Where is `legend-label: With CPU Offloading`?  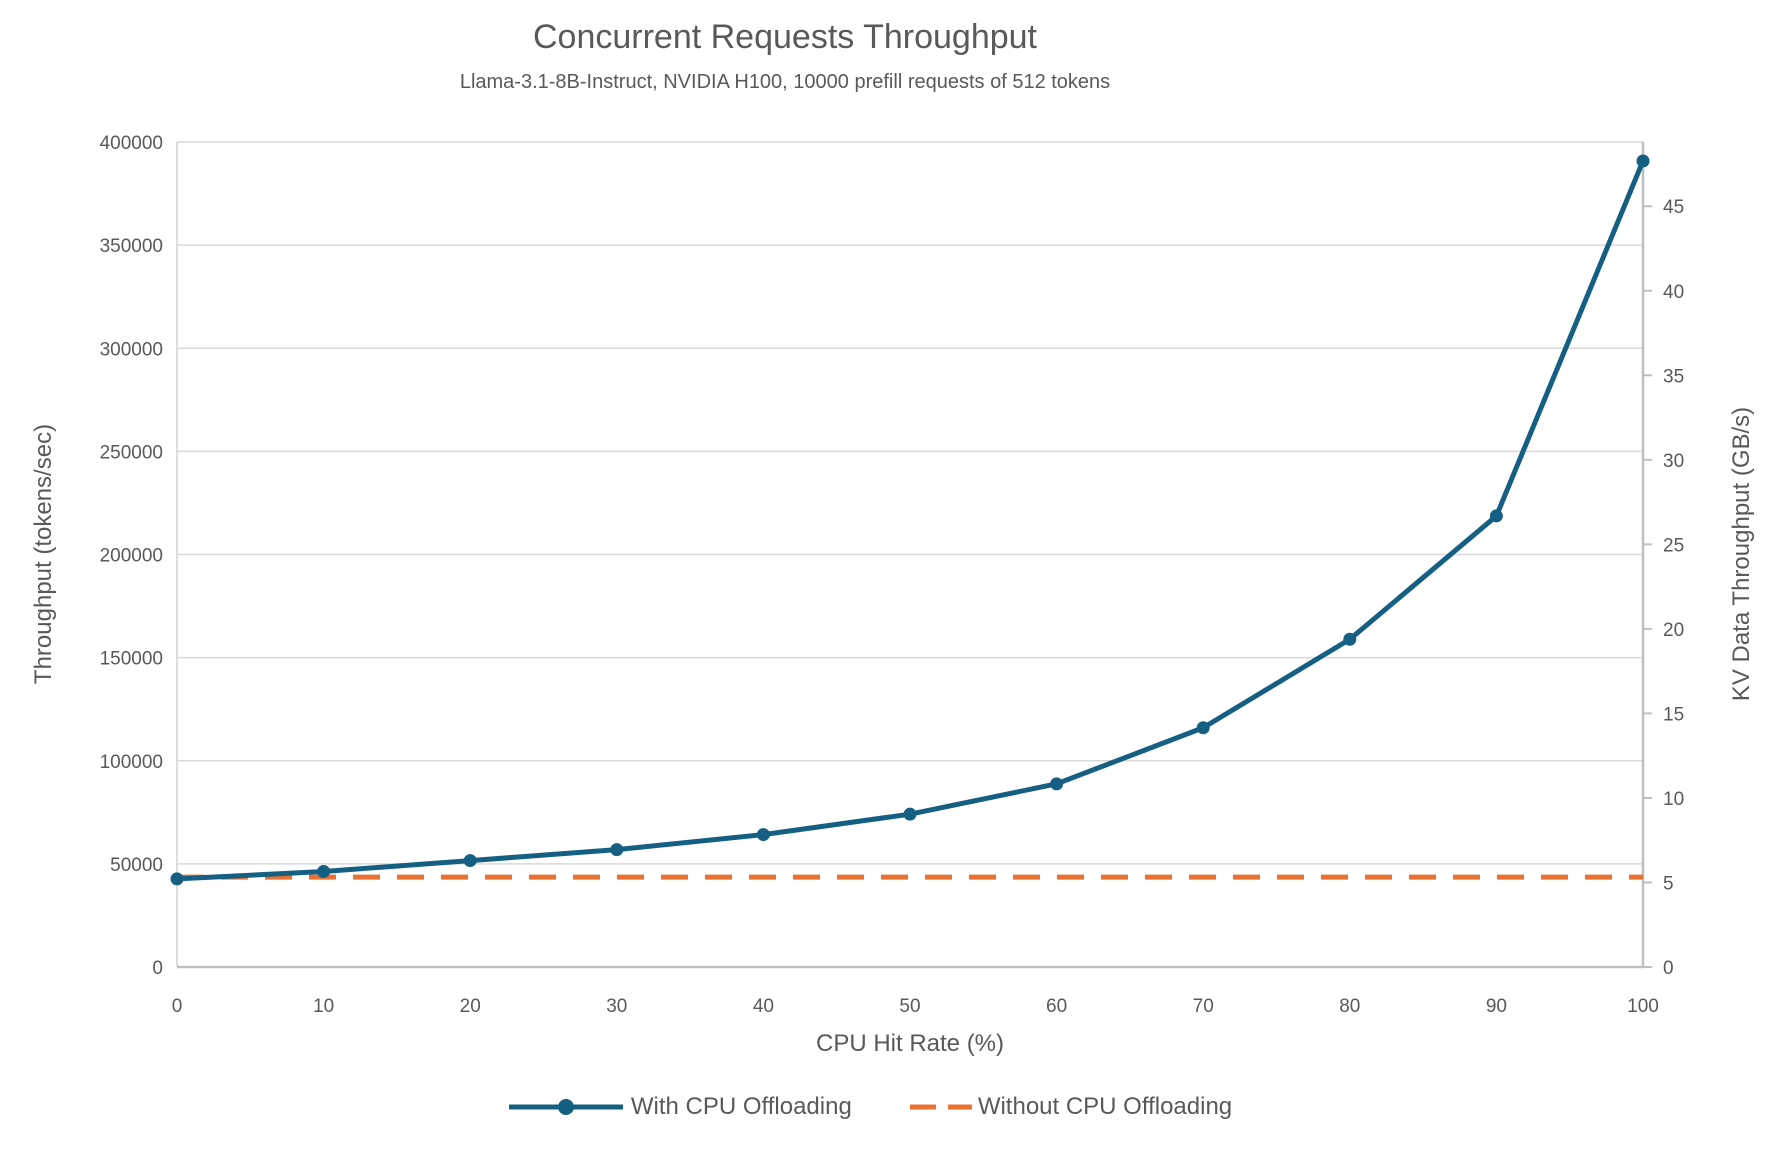 legend-label: With CPU Offloading is located at coordinates (741, 1106).